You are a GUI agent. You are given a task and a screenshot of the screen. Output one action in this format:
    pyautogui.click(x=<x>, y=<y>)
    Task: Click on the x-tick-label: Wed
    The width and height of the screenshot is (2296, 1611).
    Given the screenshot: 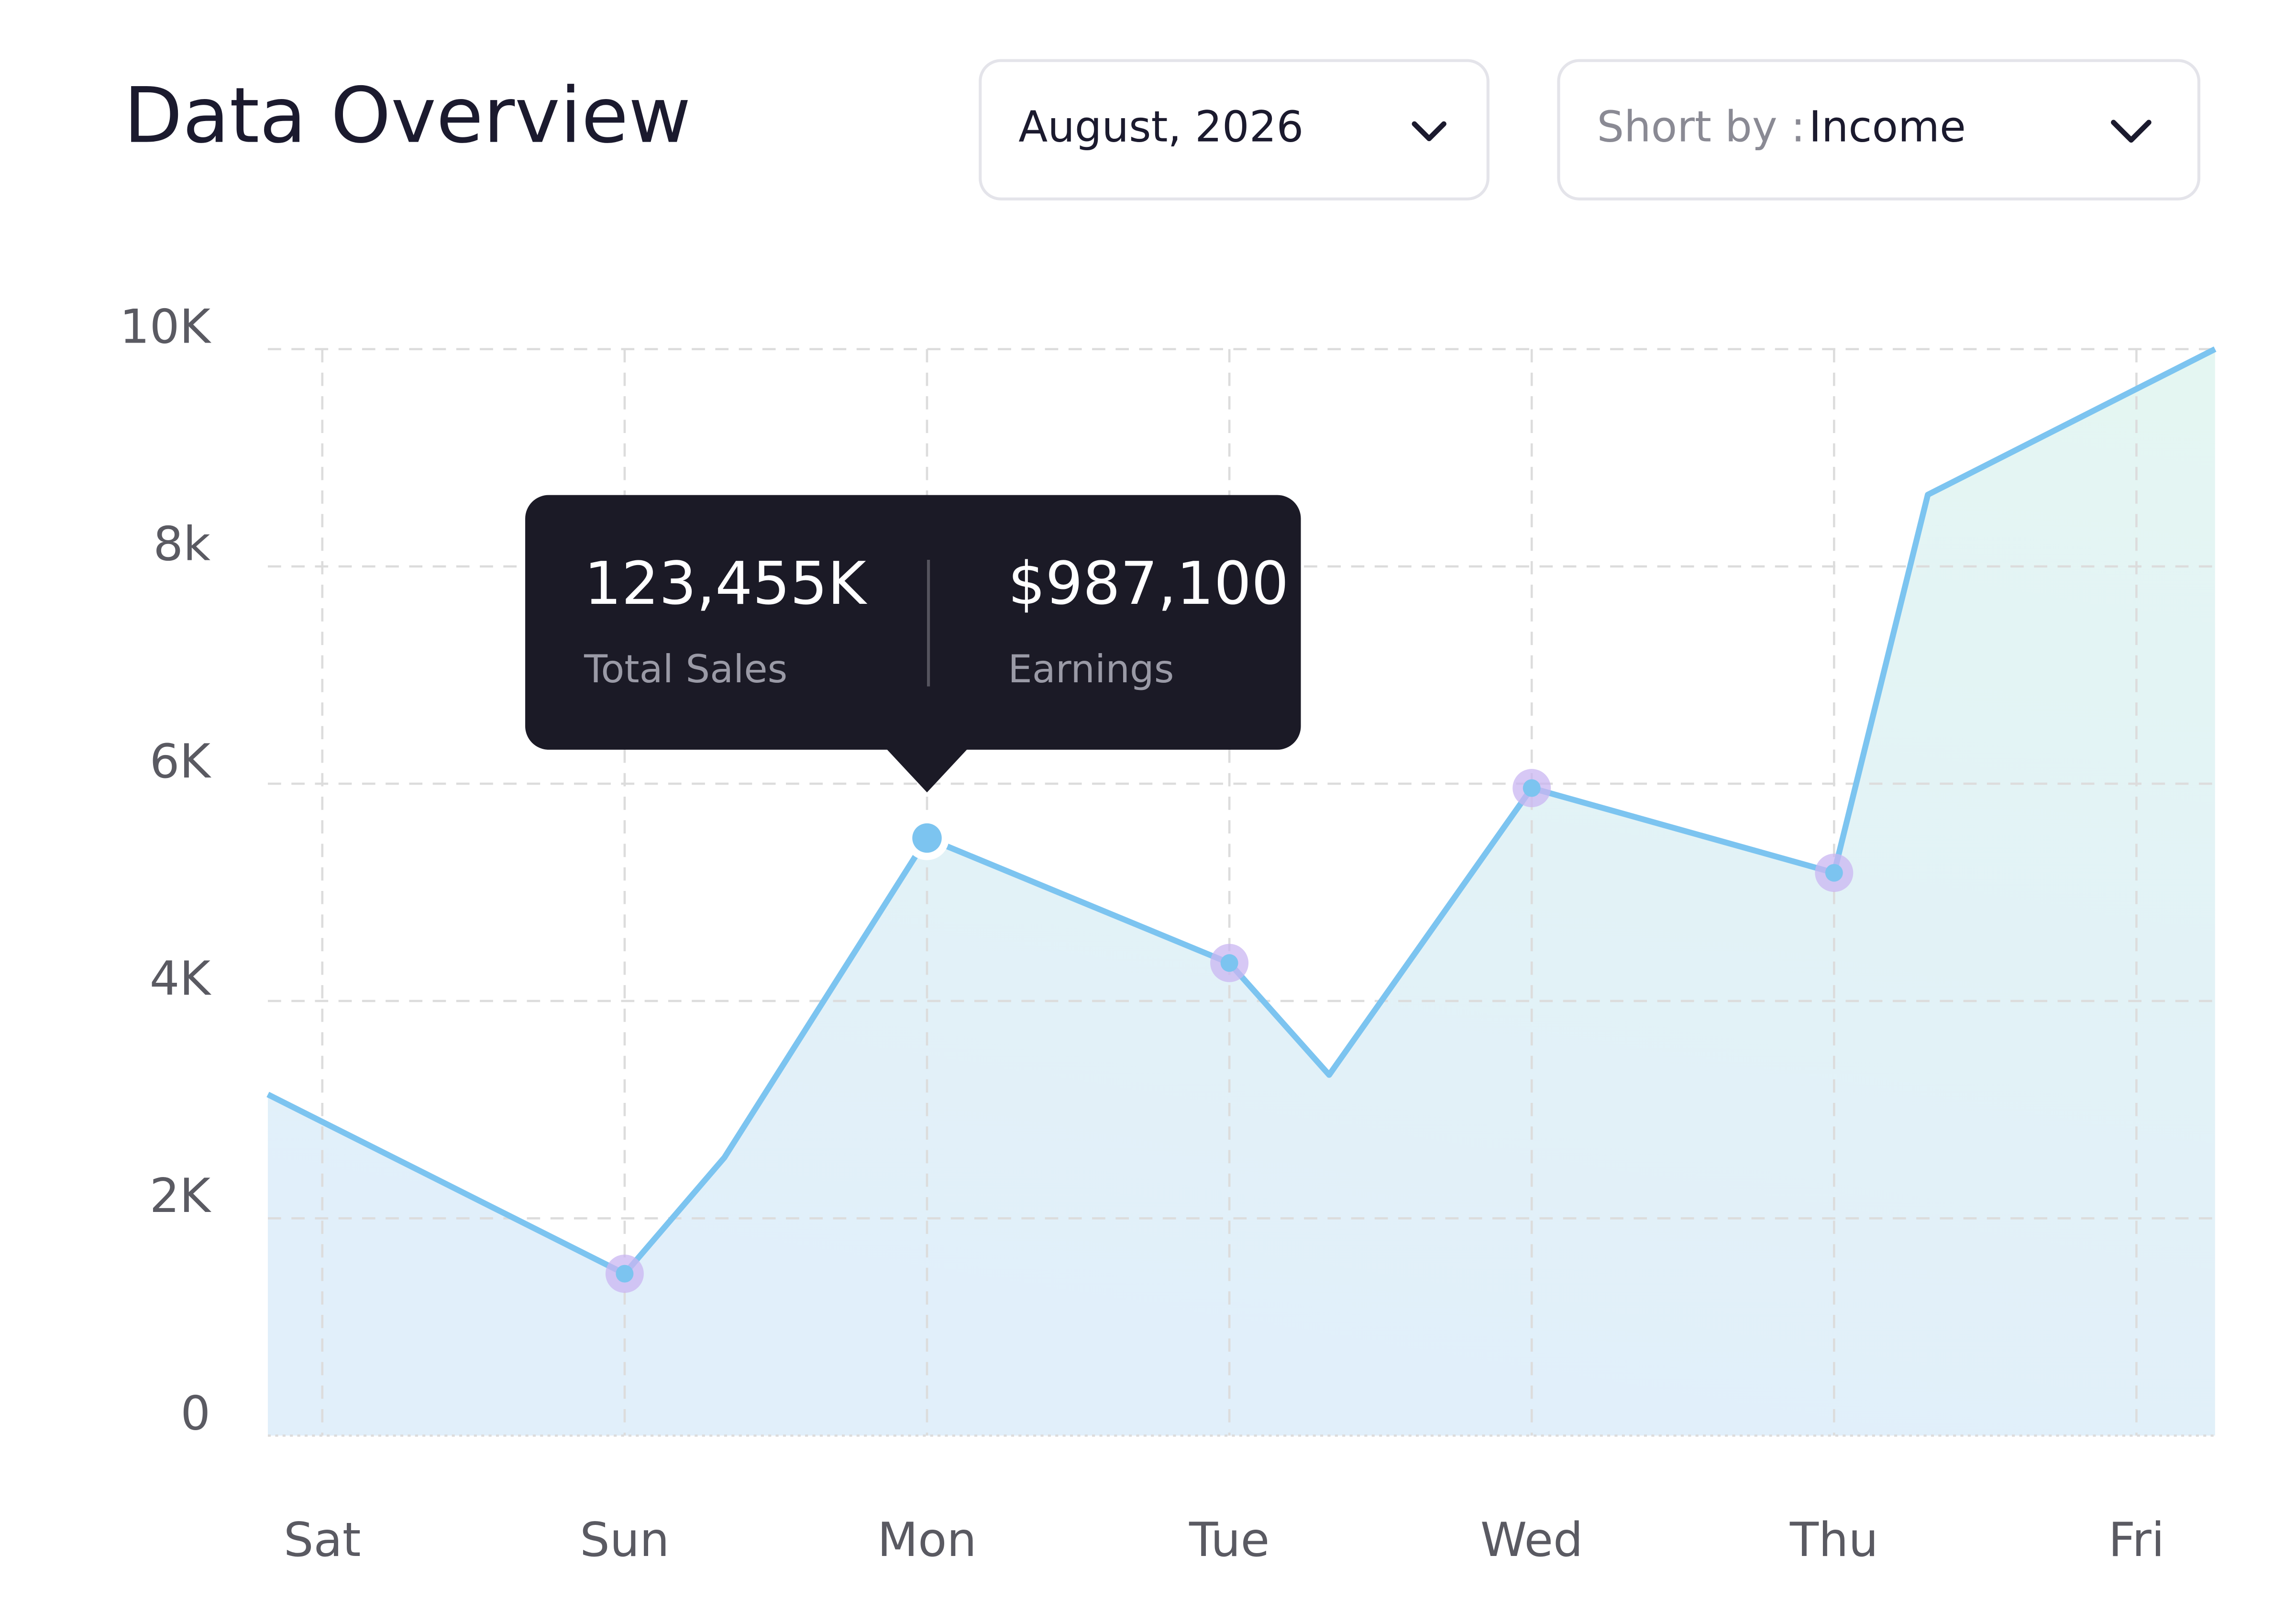 What is the action you would take?
    pyautogui.click(x=1531, y=1540)
    